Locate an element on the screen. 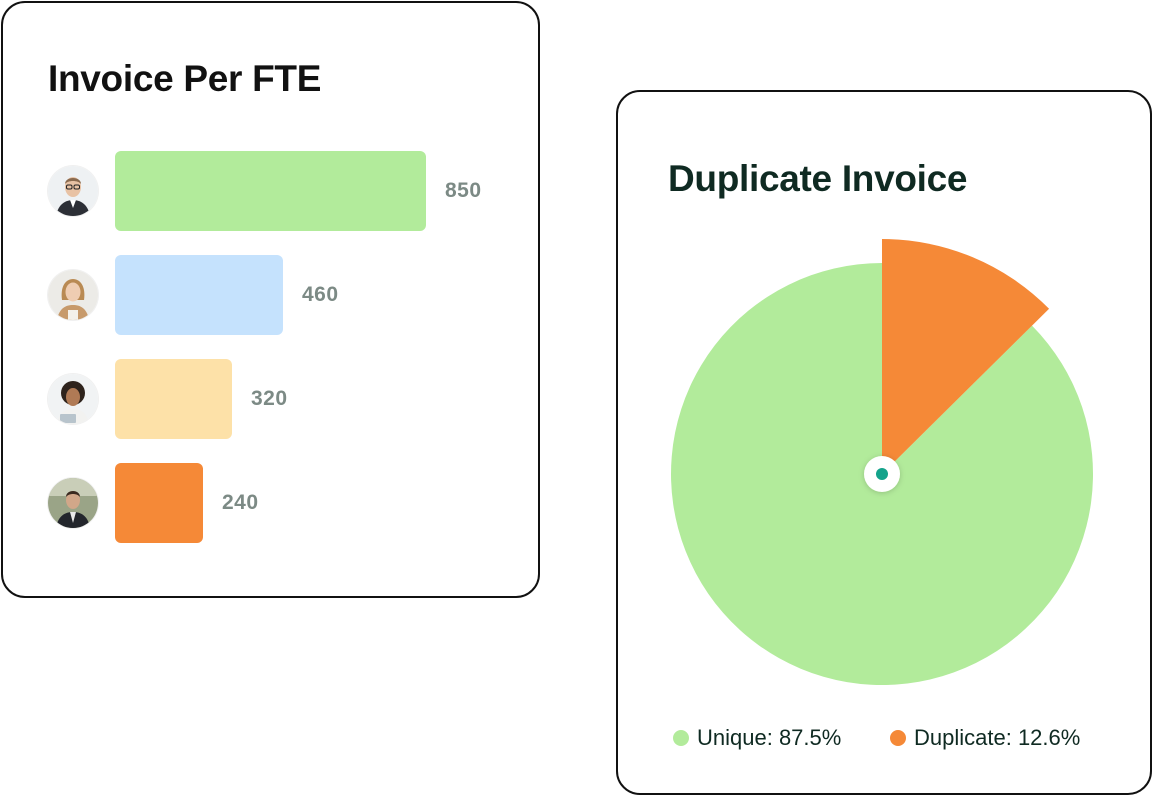  chart-title: Duplicate Invoice is located at coordinates (818, 178).